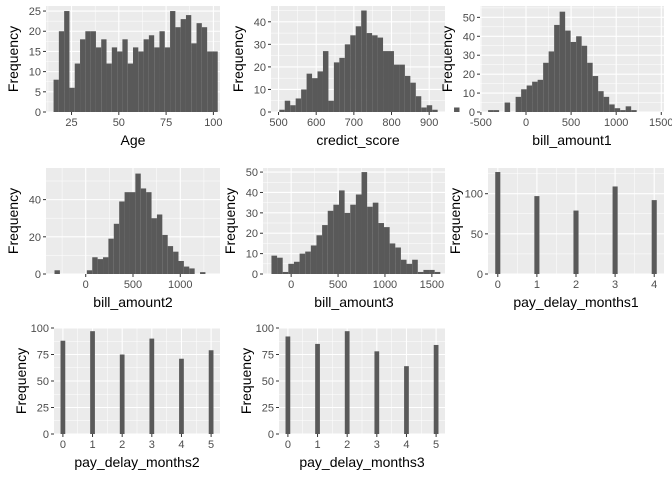 The width and height of the screenshot is (672, 480). I want to click on y-tick-label: 20, so click(260, 68).